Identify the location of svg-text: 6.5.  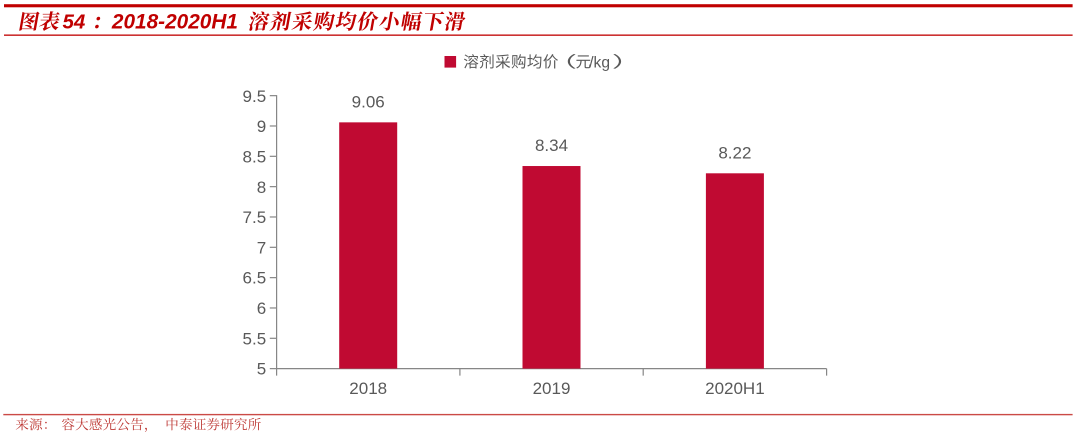
(255, 278).